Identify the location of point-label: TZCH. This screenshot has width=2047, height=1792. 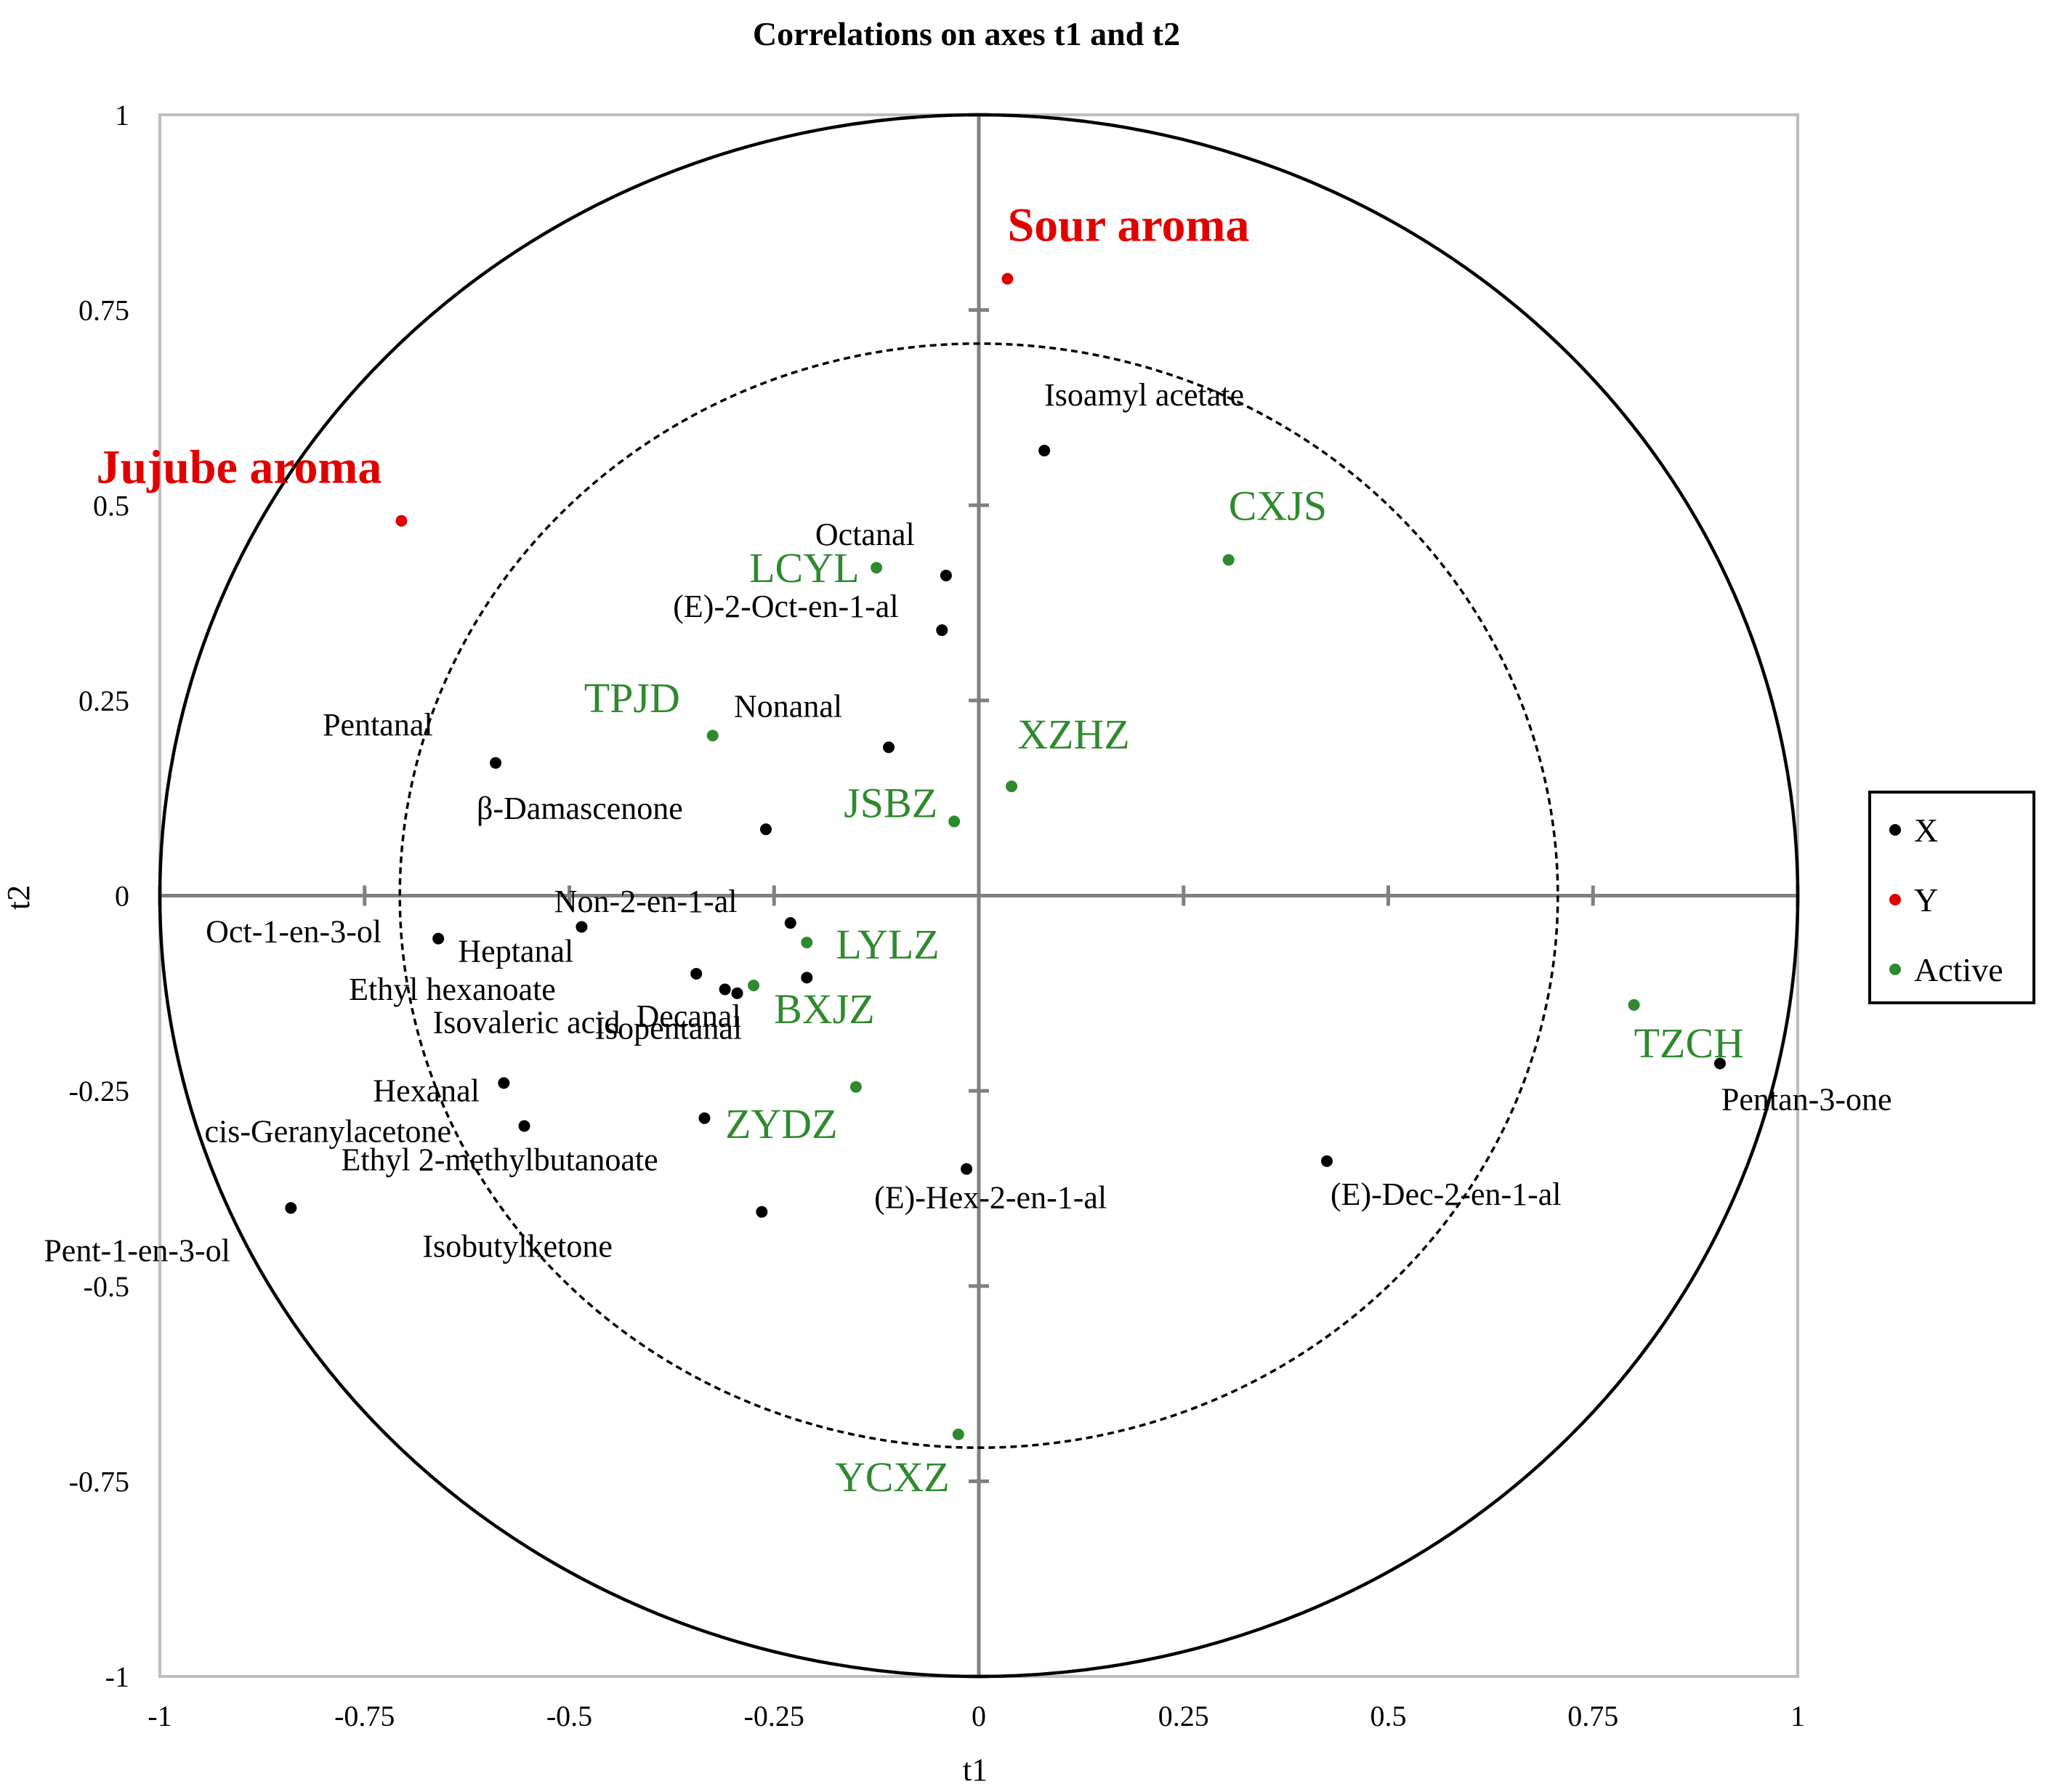
(1689, 1043).